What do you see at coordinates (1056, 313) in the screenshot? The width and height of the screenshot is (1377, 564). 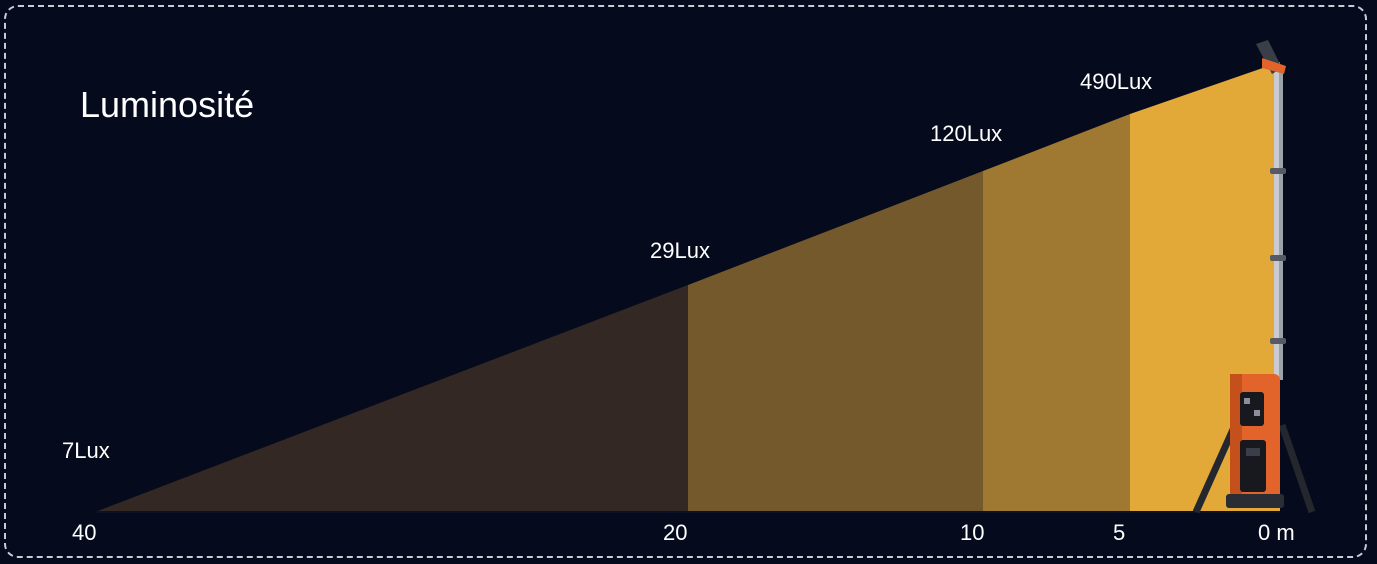 I see `zone-10-5m` at bounding box center [1056, 313].